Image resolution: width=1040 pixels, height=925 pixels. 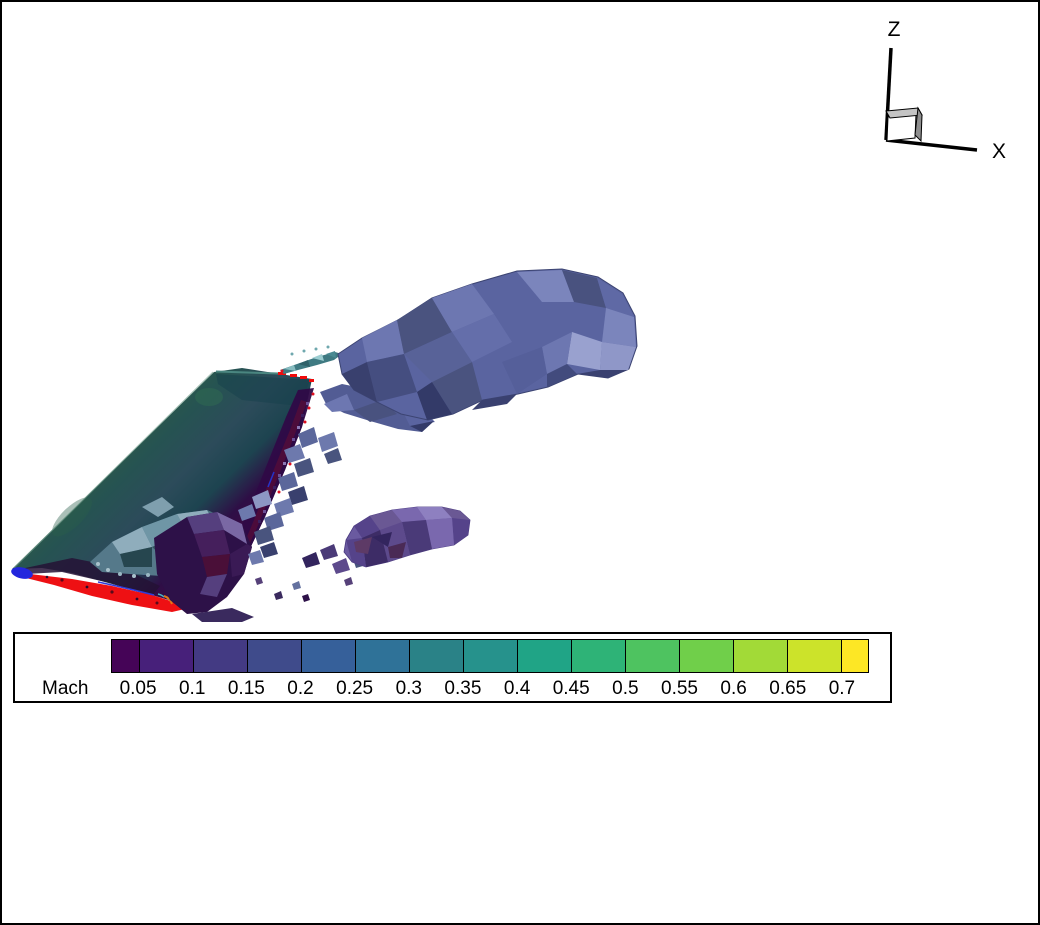 I want to click on wake-vortex-upper, so click(x=487, y=344).